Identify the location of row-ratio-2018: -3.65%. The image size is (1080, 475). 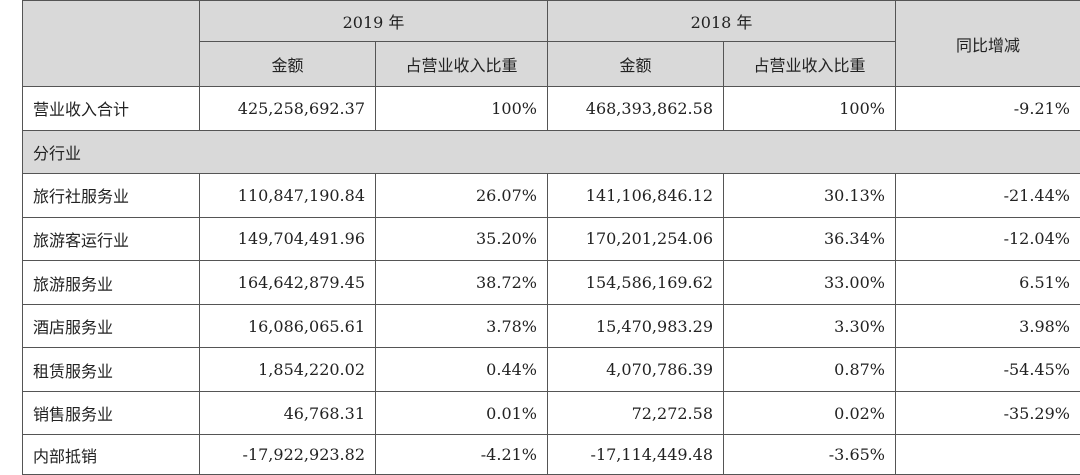
(809, 454).